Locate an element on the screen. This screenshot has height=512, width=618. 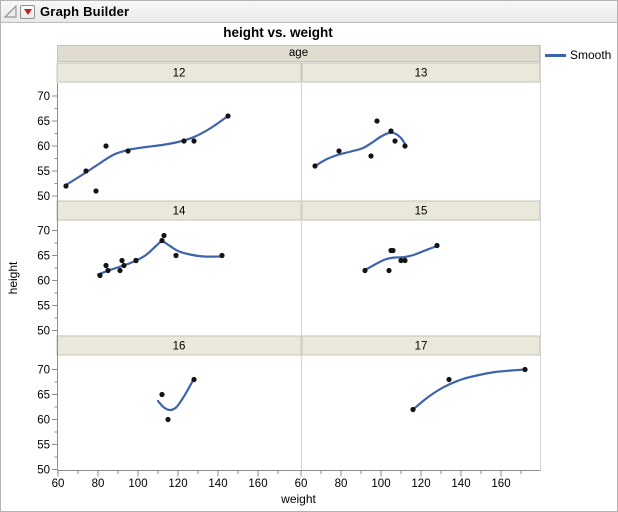
outline-title-bar: Graph Builder is located at coordinates (309, 12).